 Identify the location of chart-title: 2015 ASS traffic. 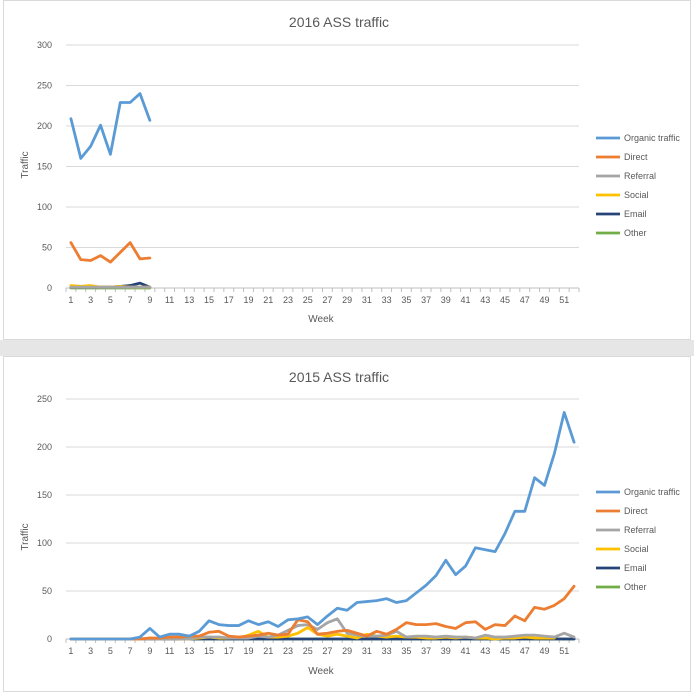
(339, 377).